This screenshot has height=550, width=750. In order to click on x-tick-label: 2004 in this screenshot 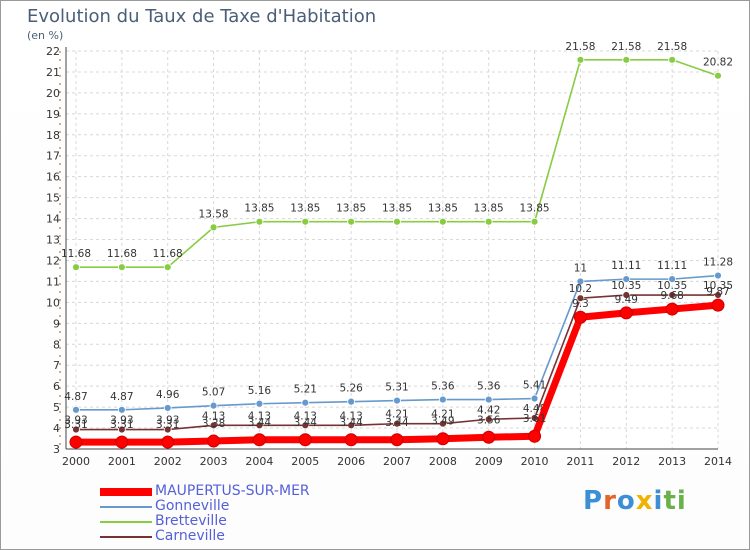, I will do `click(259, 461)`.